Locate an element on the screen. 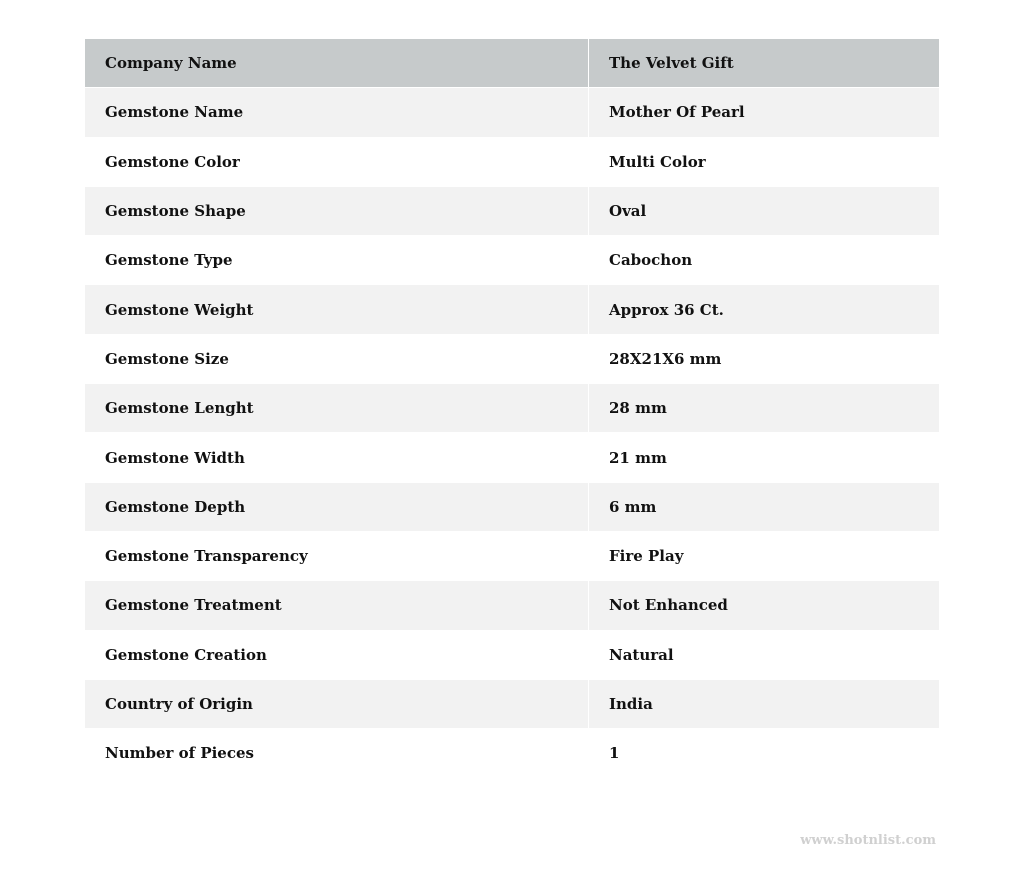 Image resolution: width=1024 pixels, height=882 pixels. row-label: Gemstone Color is located at coordinates (336, 161).